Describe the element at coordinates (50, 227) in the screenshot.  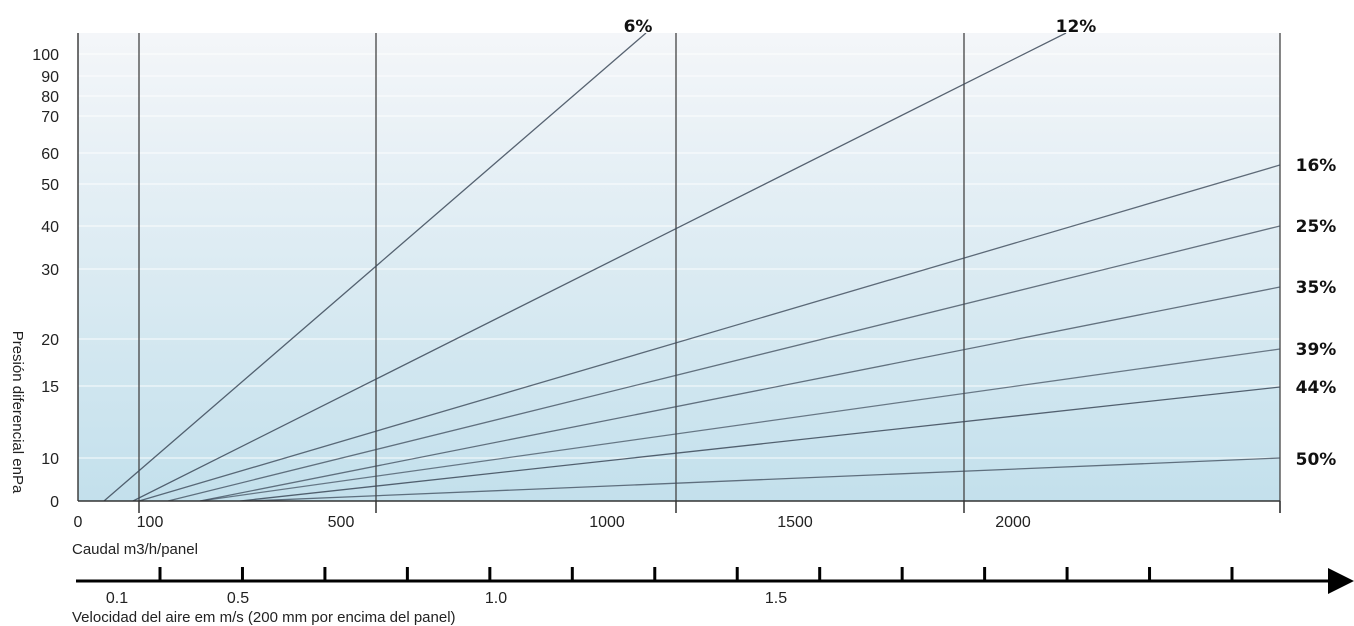
I see `y-tick-label: 40` at that location.